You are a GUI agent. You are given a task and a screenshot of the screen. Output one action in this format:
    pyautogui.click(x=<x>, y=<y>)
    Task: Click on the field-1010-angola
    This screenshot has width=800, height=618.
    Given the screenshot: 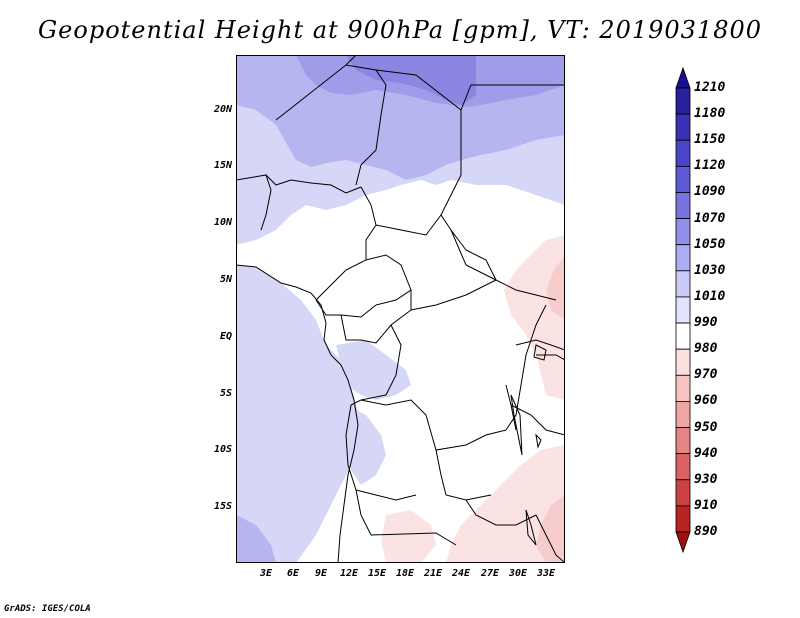 What is the action you would take?
    pyautogui.click(x=366, y=445)
    